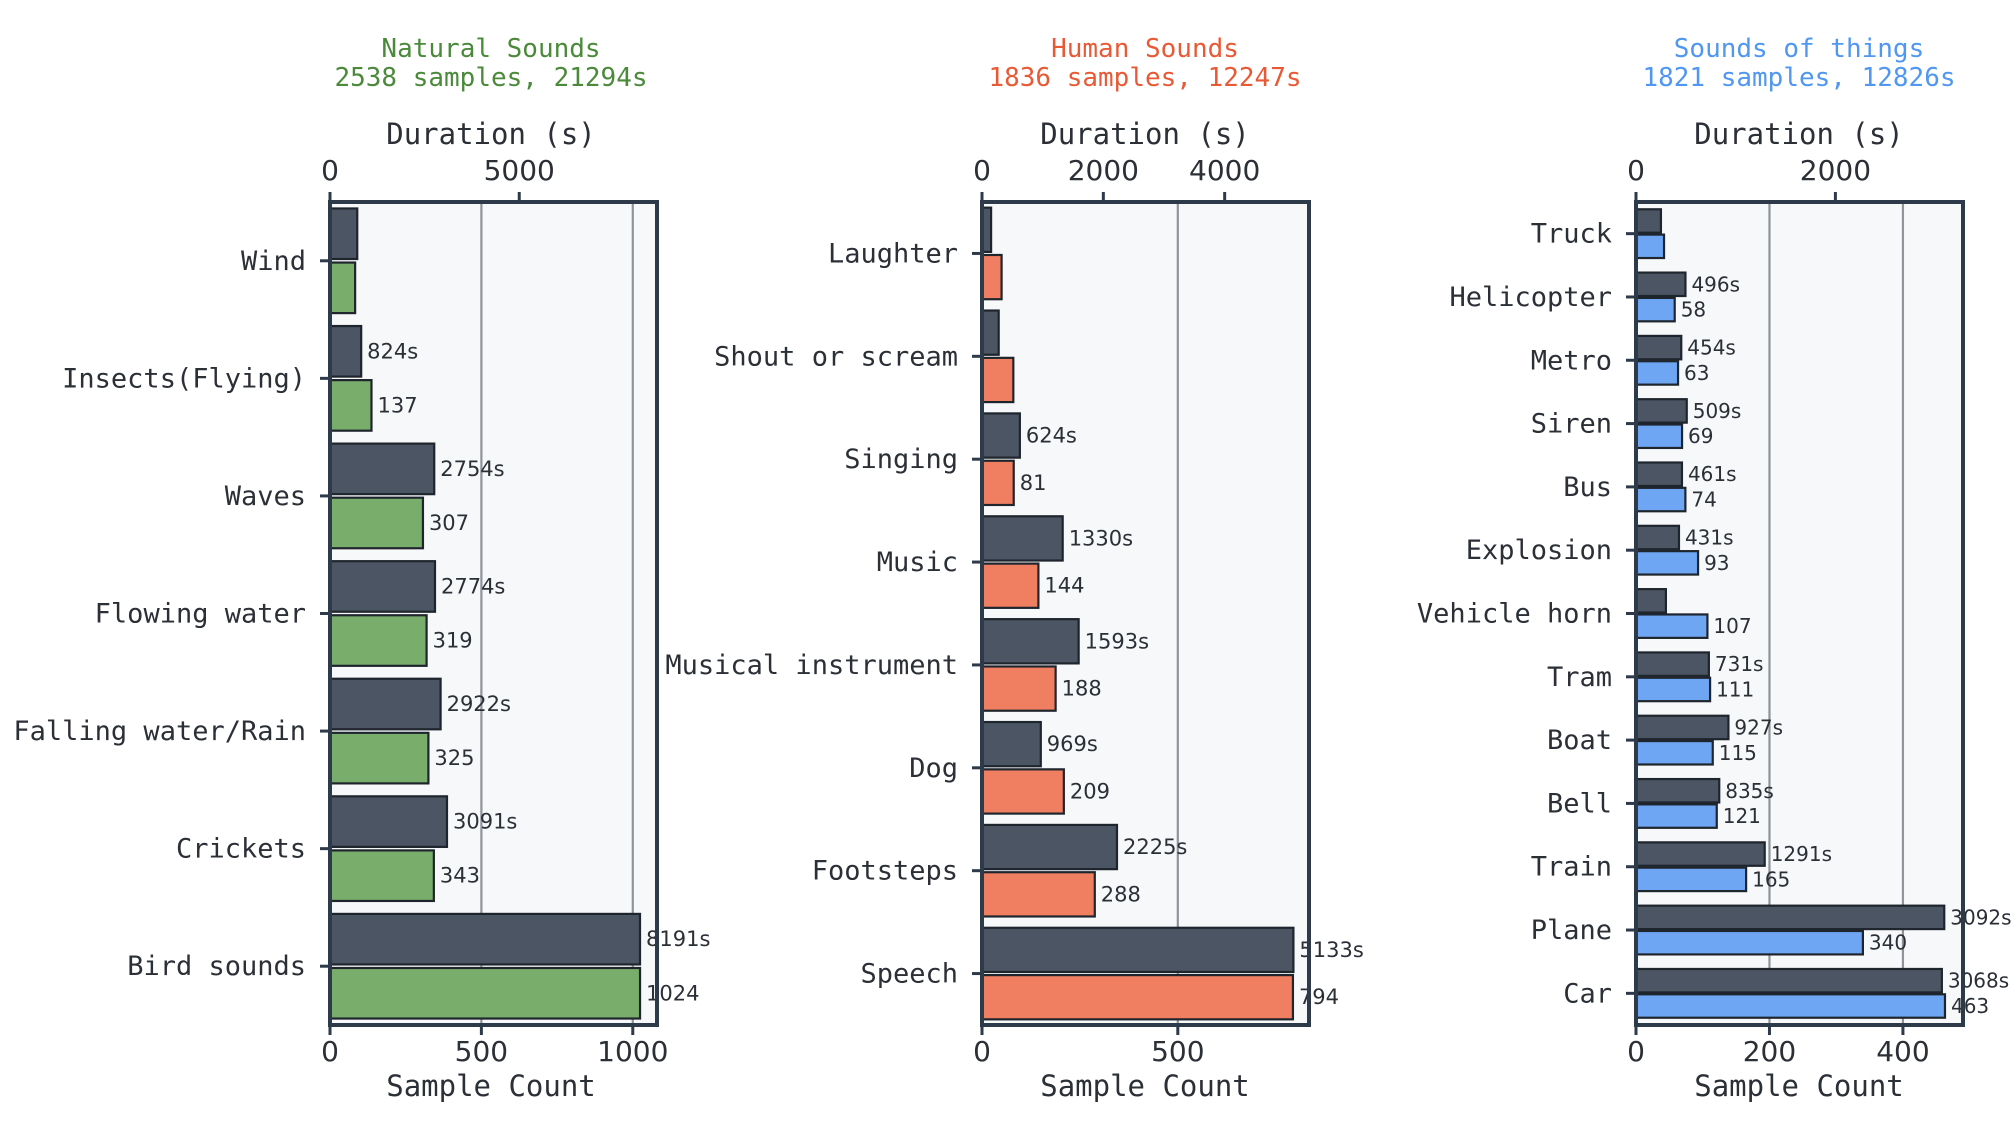 Image resolution: width=2016 pixels, height=1132 pixels. I want to click on count-data-label: 144, so click(1064, 586).